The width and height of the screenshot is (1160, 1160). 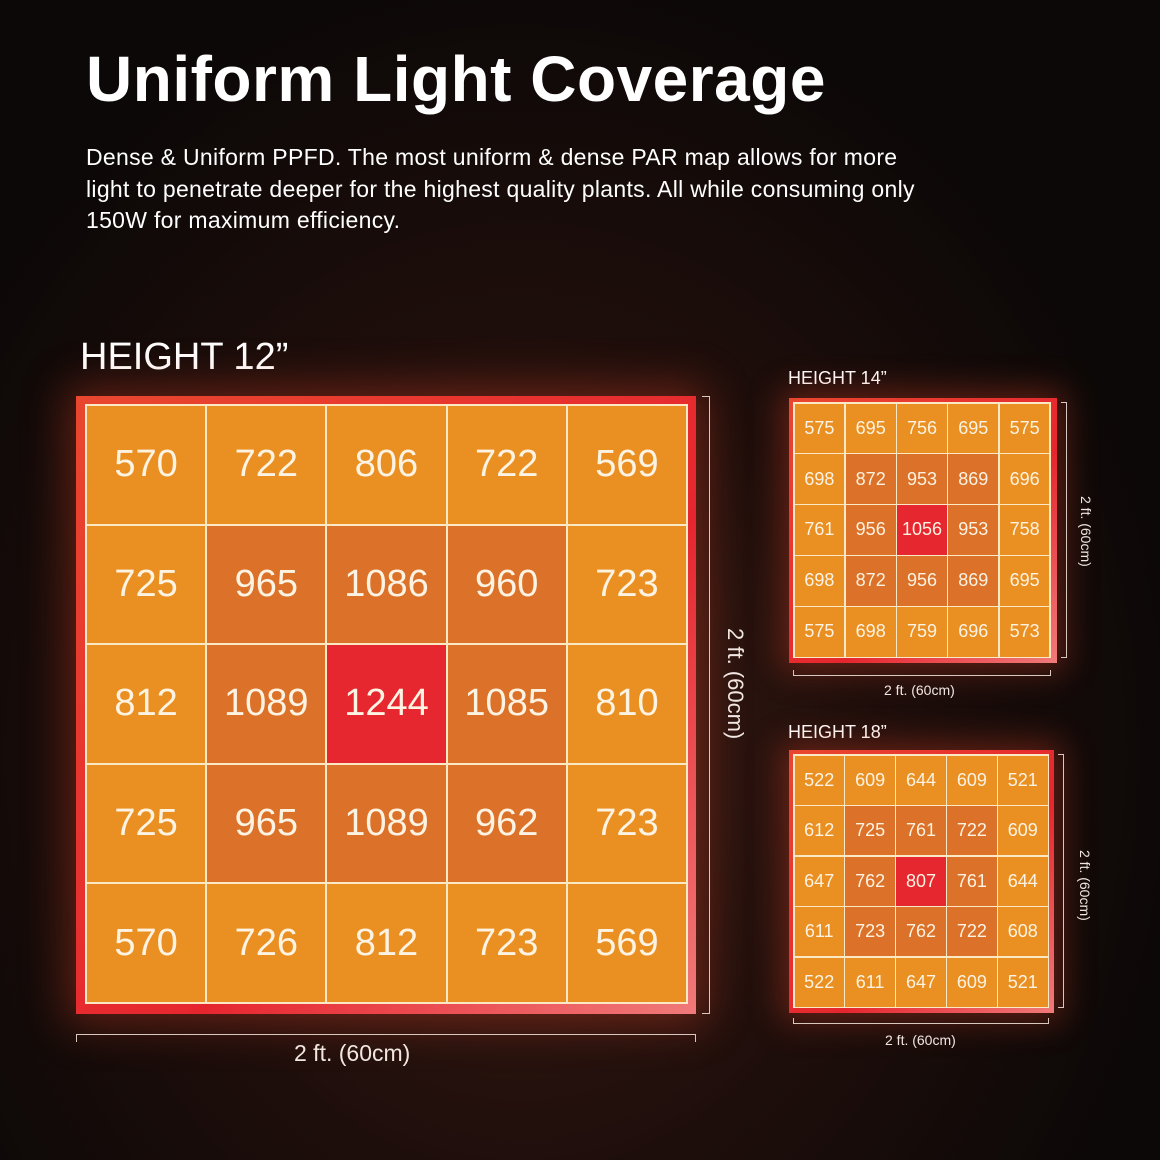 I want to click on page-title: Uniform Light Coverage, so click(x=456, y=79).